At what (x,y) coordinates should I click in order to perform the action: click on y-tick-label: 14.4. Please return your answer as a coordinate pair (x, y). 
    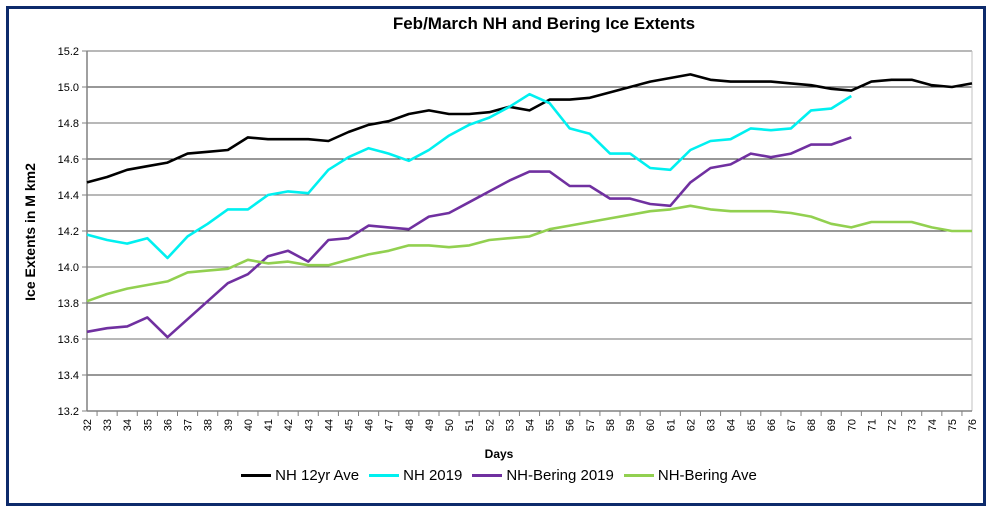
    Looking at the image, I should click on (68, 196).